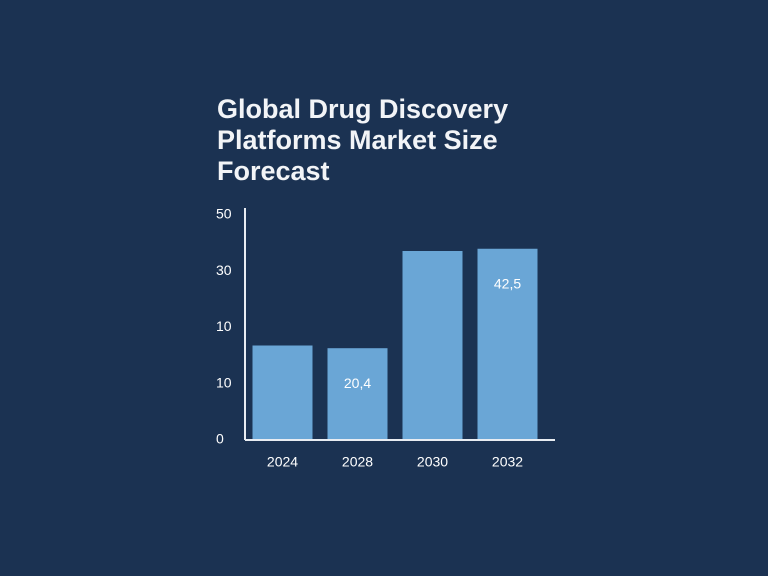 Image resolution: width=768 pixels, height=576 pixels. Describe the element at coordinates (507, 283) in the screenshot. I see `value-label: 42,5` at that location.